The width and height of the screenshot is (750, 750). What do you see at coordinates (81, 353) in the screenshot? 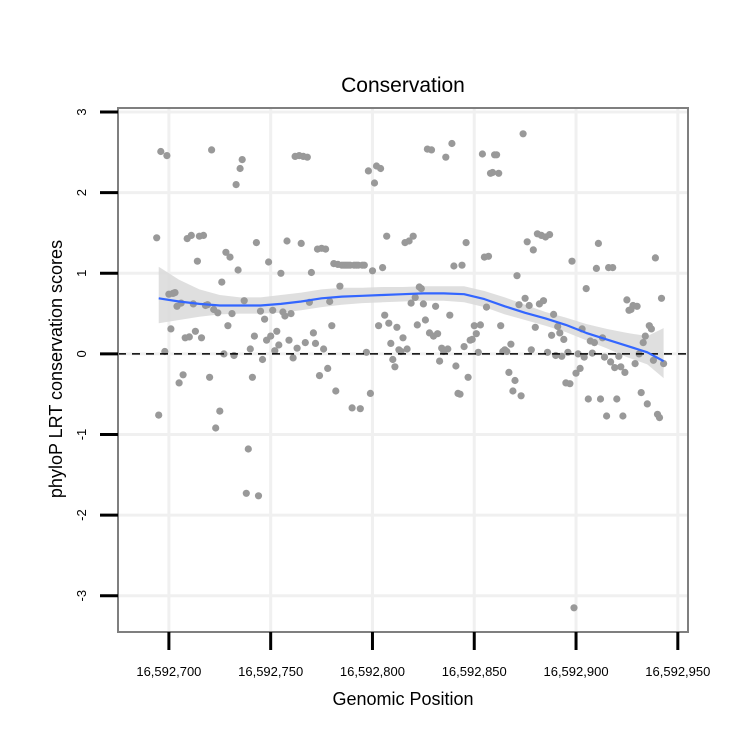
I see `y-tick-label: 0` at bounding box center [81, 353].